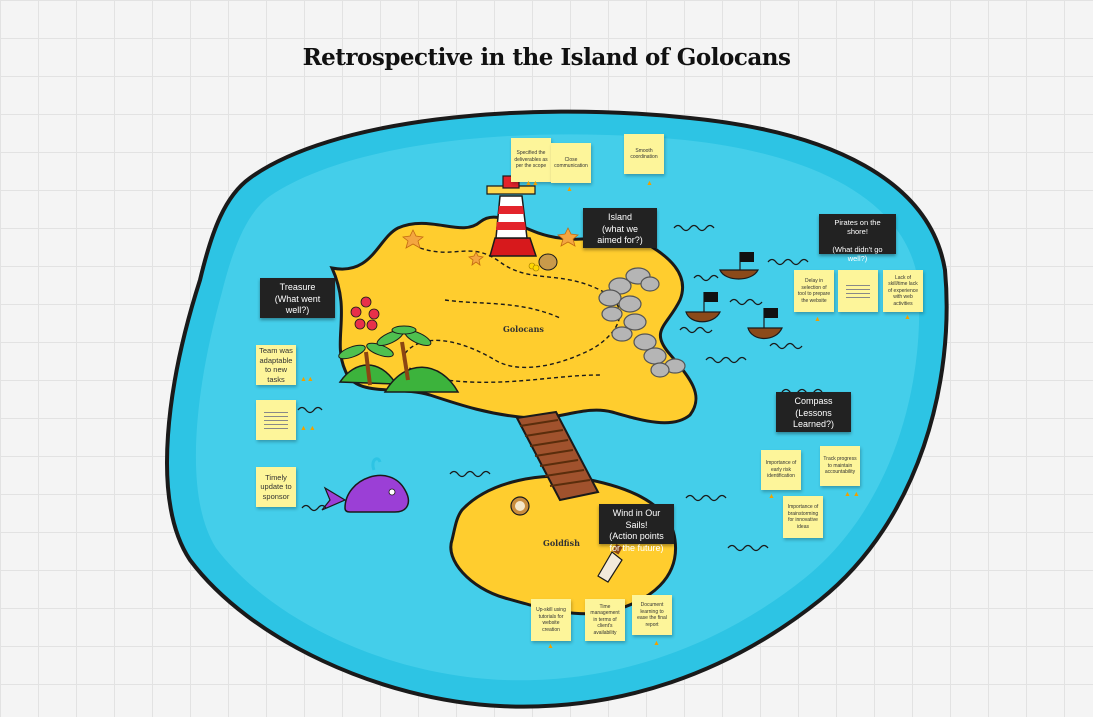  What do you see at coordinates (620, 228) in the screenshot?
I see `section-label-island: Island (what we aimed for?)` at bounding box center [620, 228].